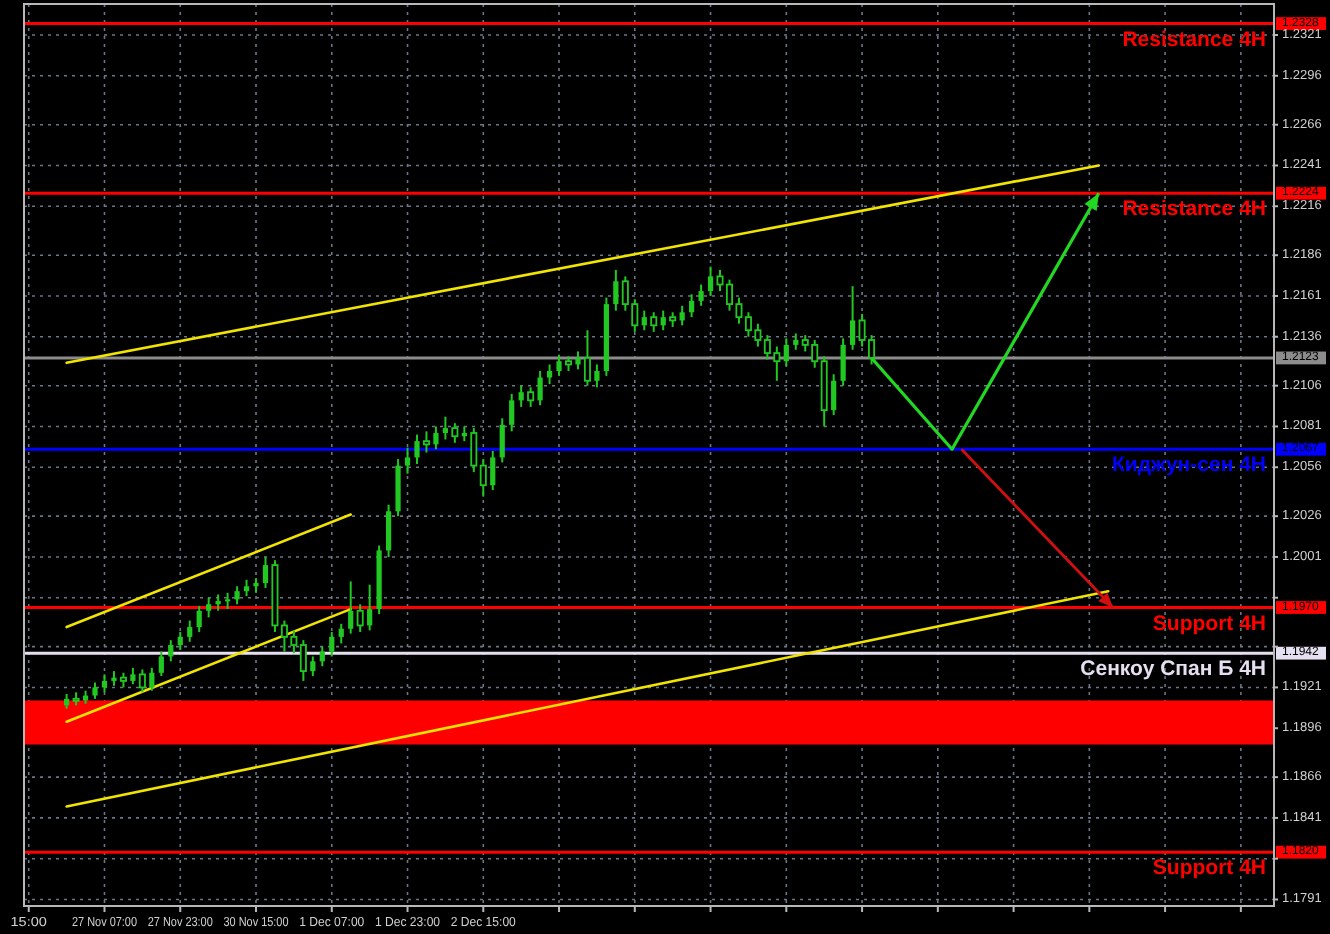 This screenshot has width=1330, height=934. Describe the element at coordinates (1188, 465) in the screenshot. I see `ref-line-label: Киджун-сен 4H` at that location.